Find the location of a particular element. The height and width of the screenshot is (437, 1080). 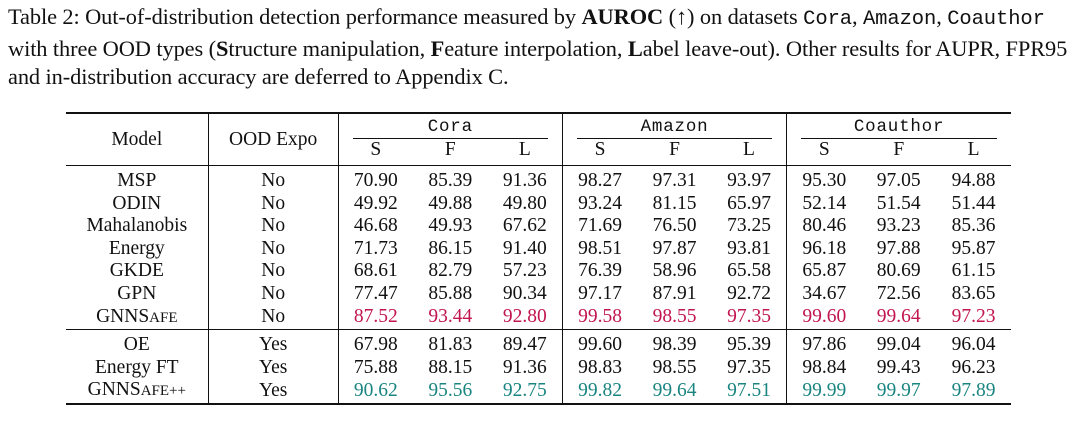

metric-cell: 99.97 is located at coordinates (898, 390).